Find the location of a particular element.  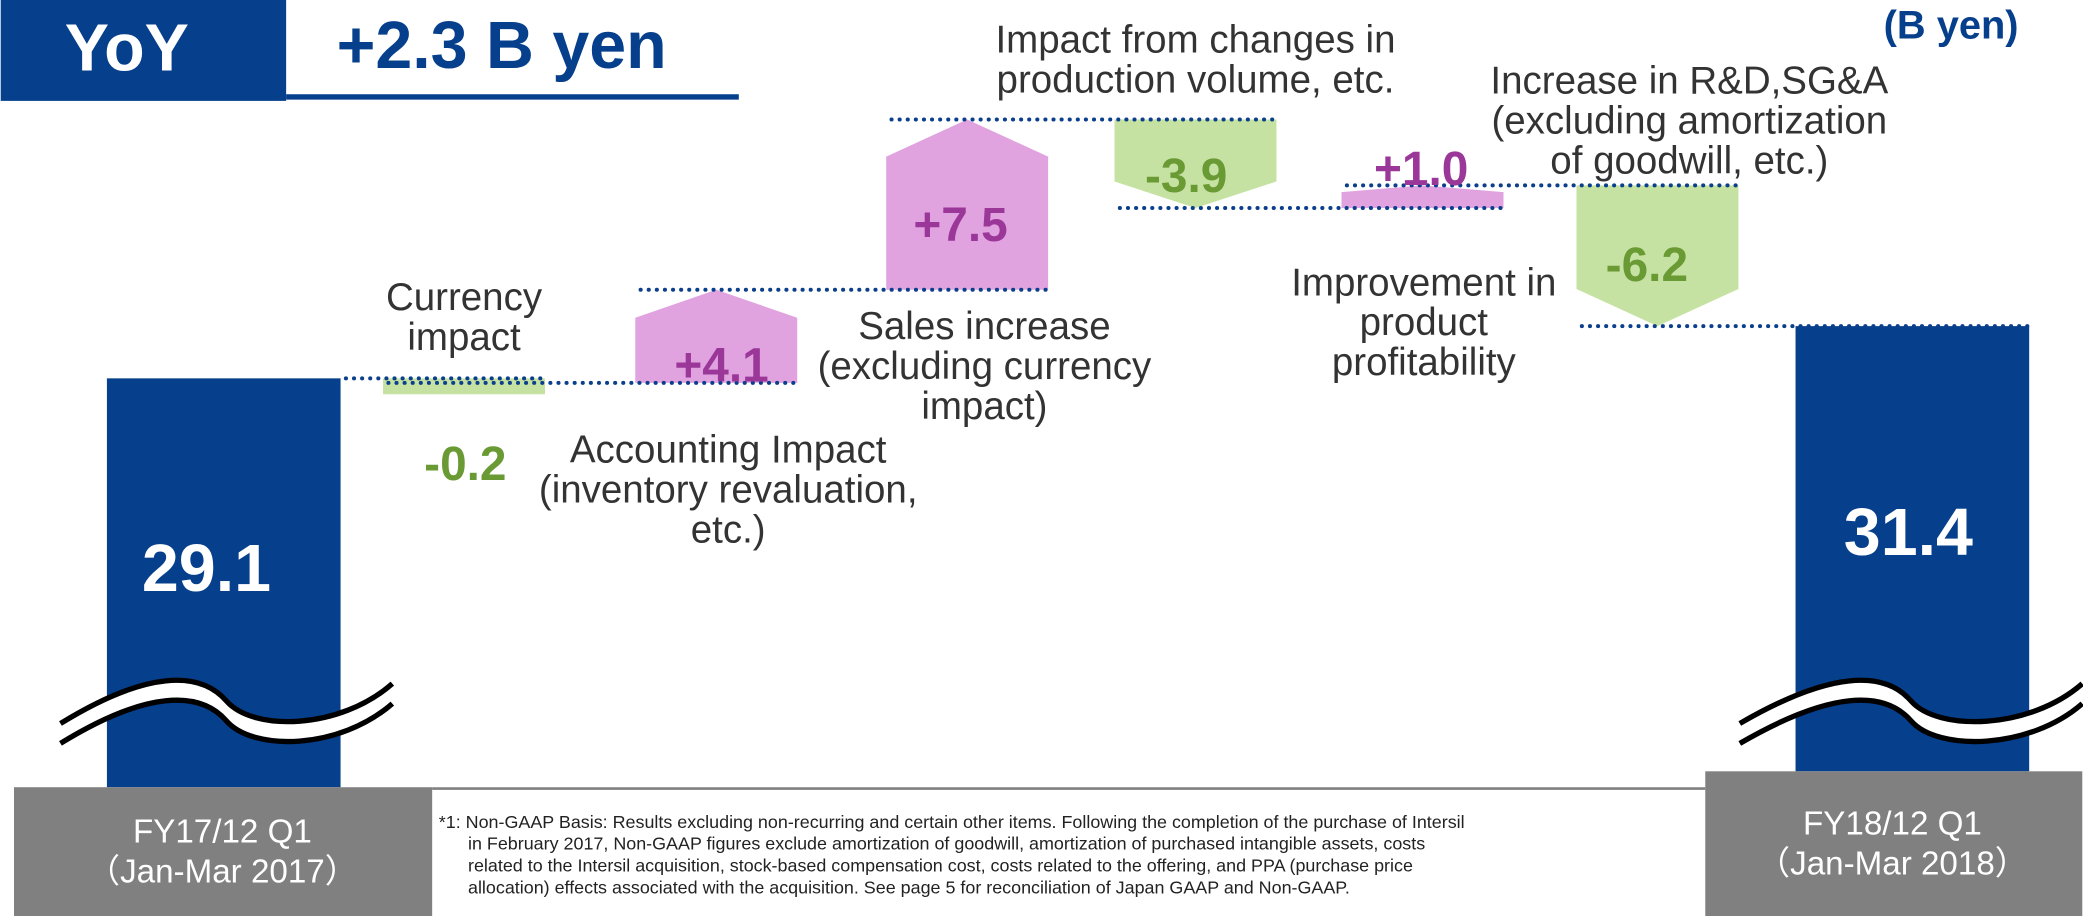

period-label: FY18/12 Q1 （Jan-Mar 2018） is located at coordinates (1892, 843).